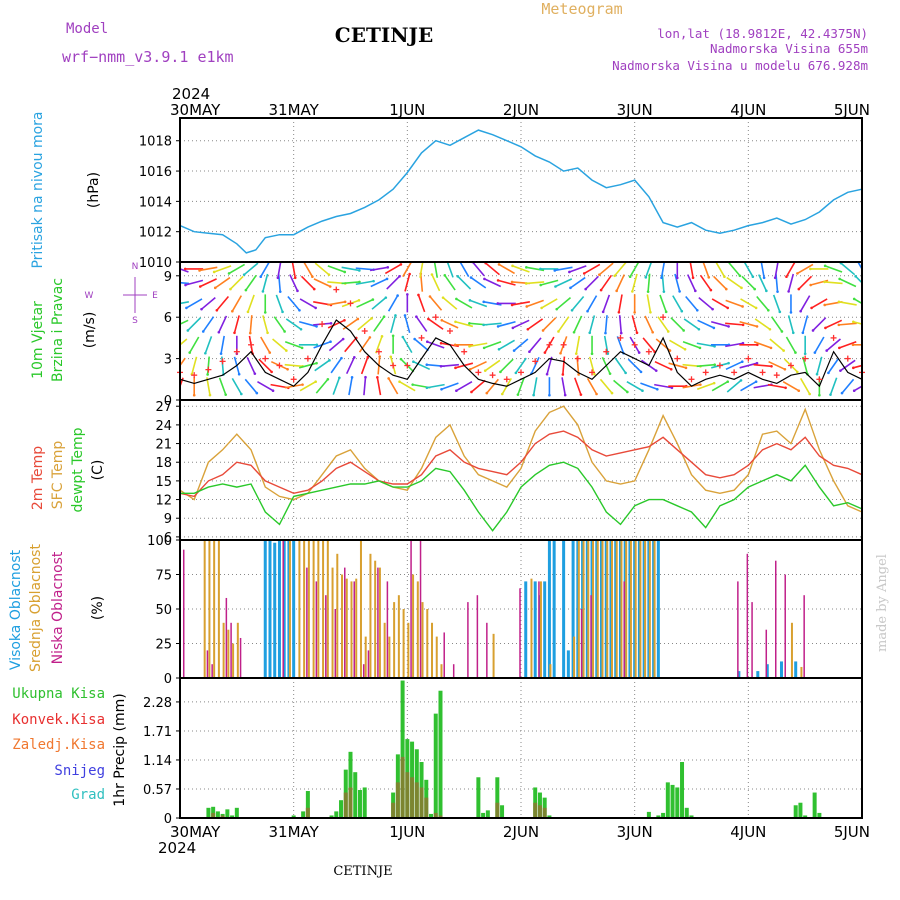 The image size is (900, 900). What do you see at coordinates (38, 478) in the screenshot?
I see `ylabel-temp-2m: 2m Temp` at bounding box center [38, 478].